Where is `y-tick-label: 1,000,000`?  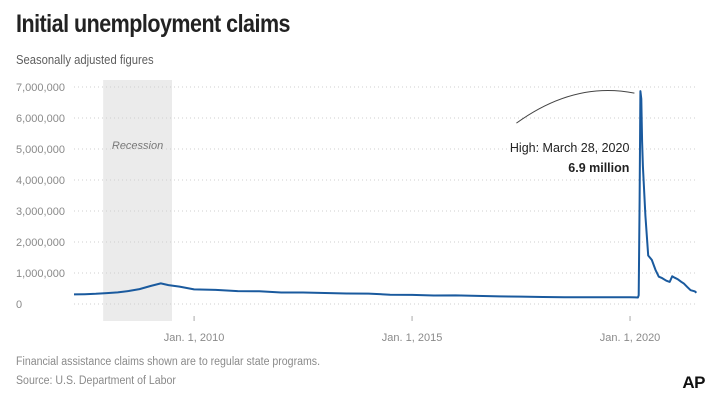 y-tick-label: 1,000,000 is located at coordinates (40, 274).